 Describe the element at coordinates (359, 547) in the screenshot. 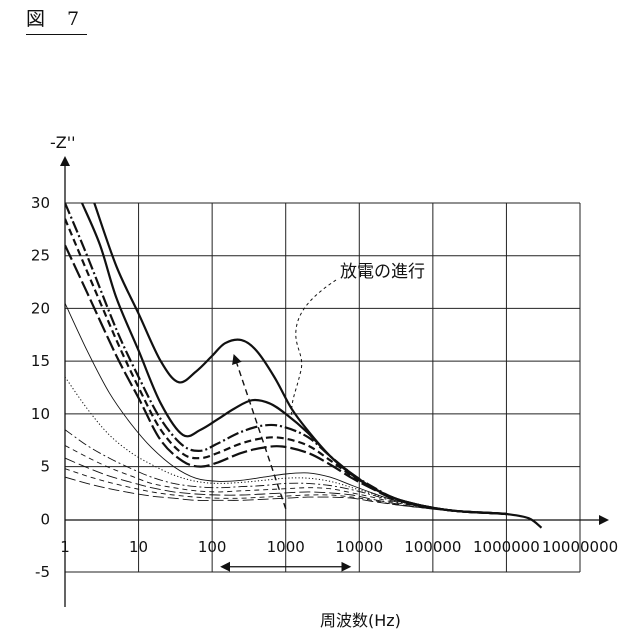

I see `x-tick-label: 10000` at that location.